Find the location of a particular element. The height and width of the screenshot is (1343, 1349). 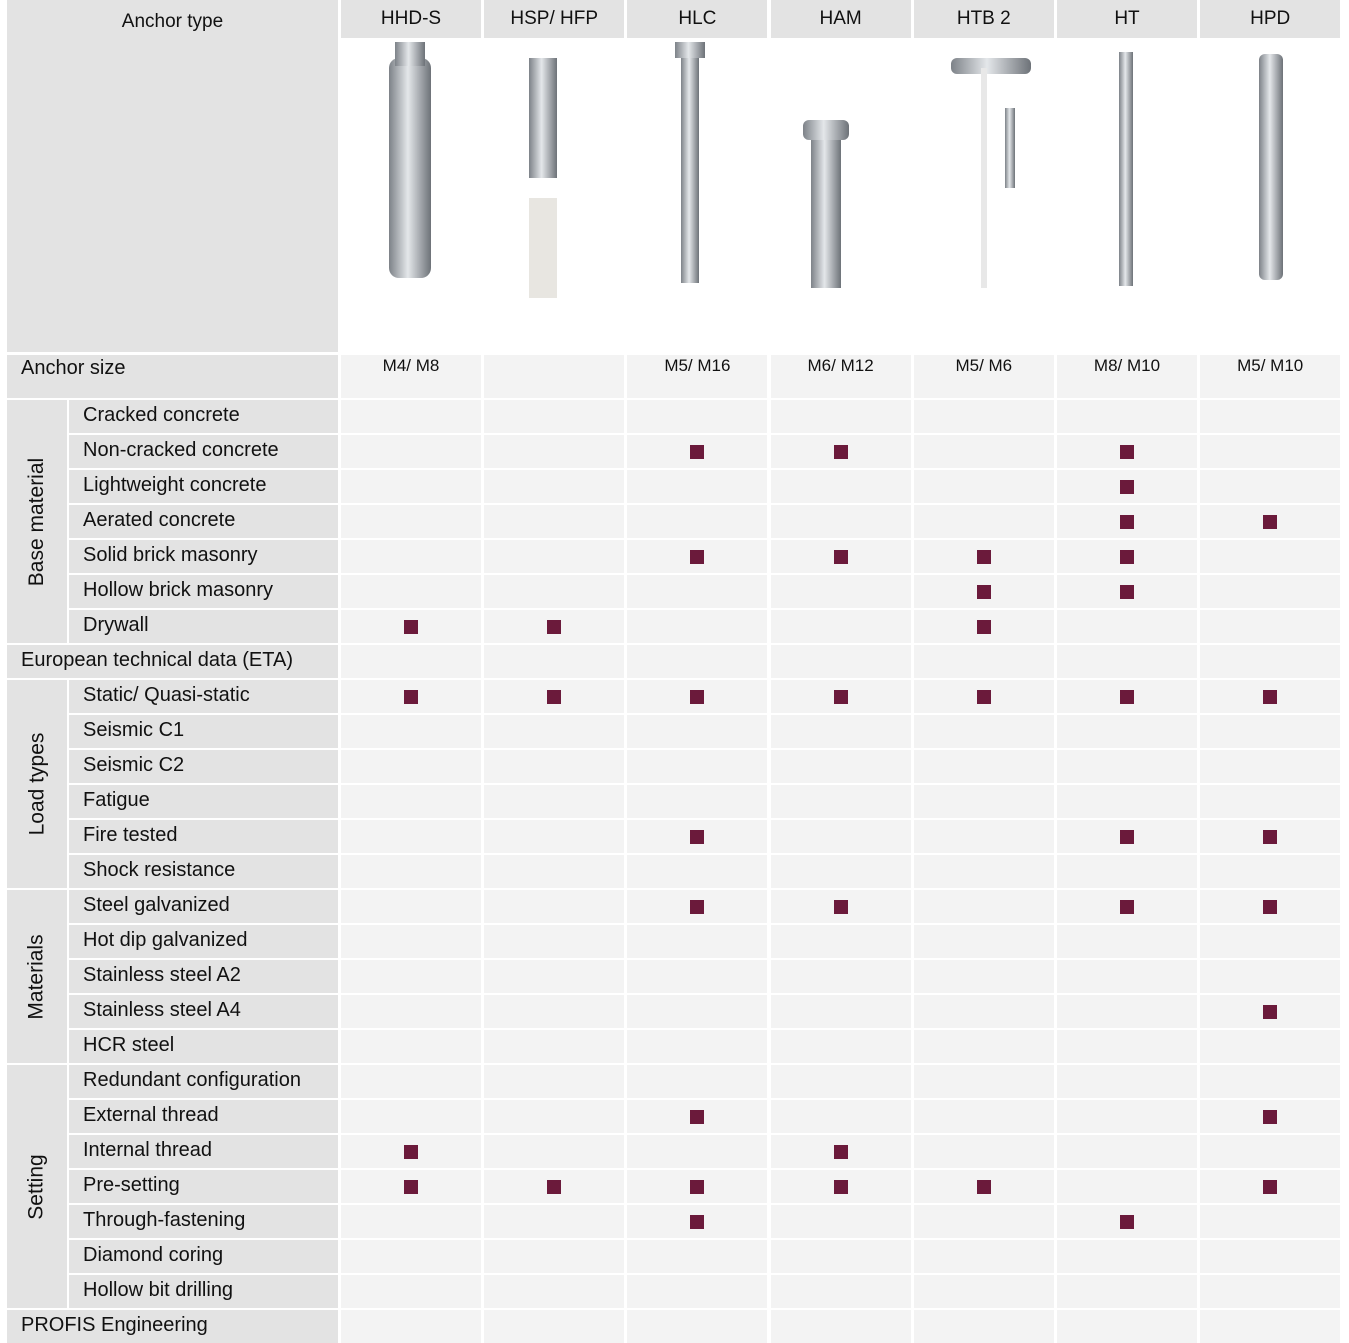

row-label: Internal thread is located at coordinates (203, 1151).